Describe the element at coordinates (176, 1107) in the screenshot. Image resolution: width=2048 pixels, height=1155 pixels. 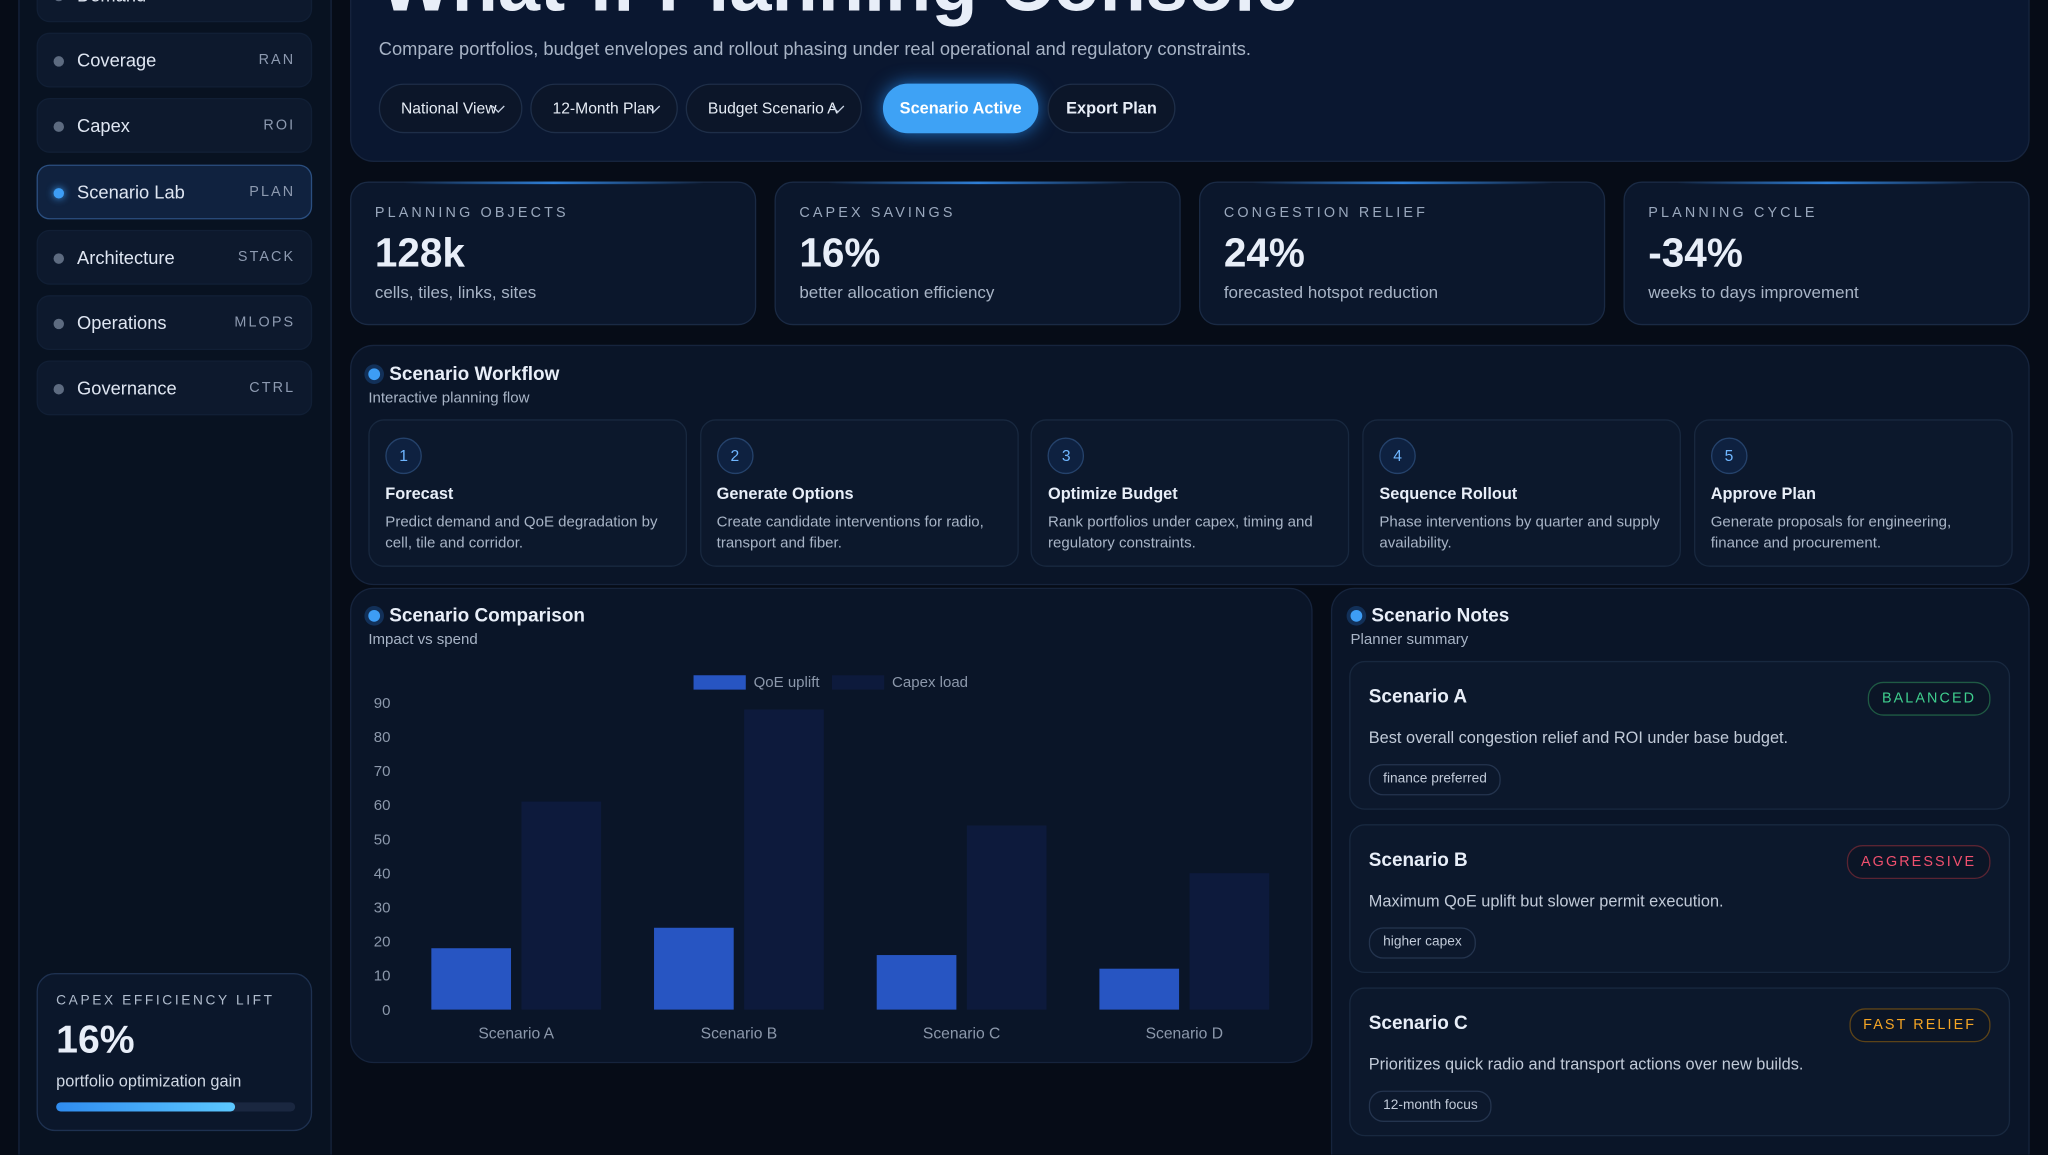
I see `progress-track` at that location.